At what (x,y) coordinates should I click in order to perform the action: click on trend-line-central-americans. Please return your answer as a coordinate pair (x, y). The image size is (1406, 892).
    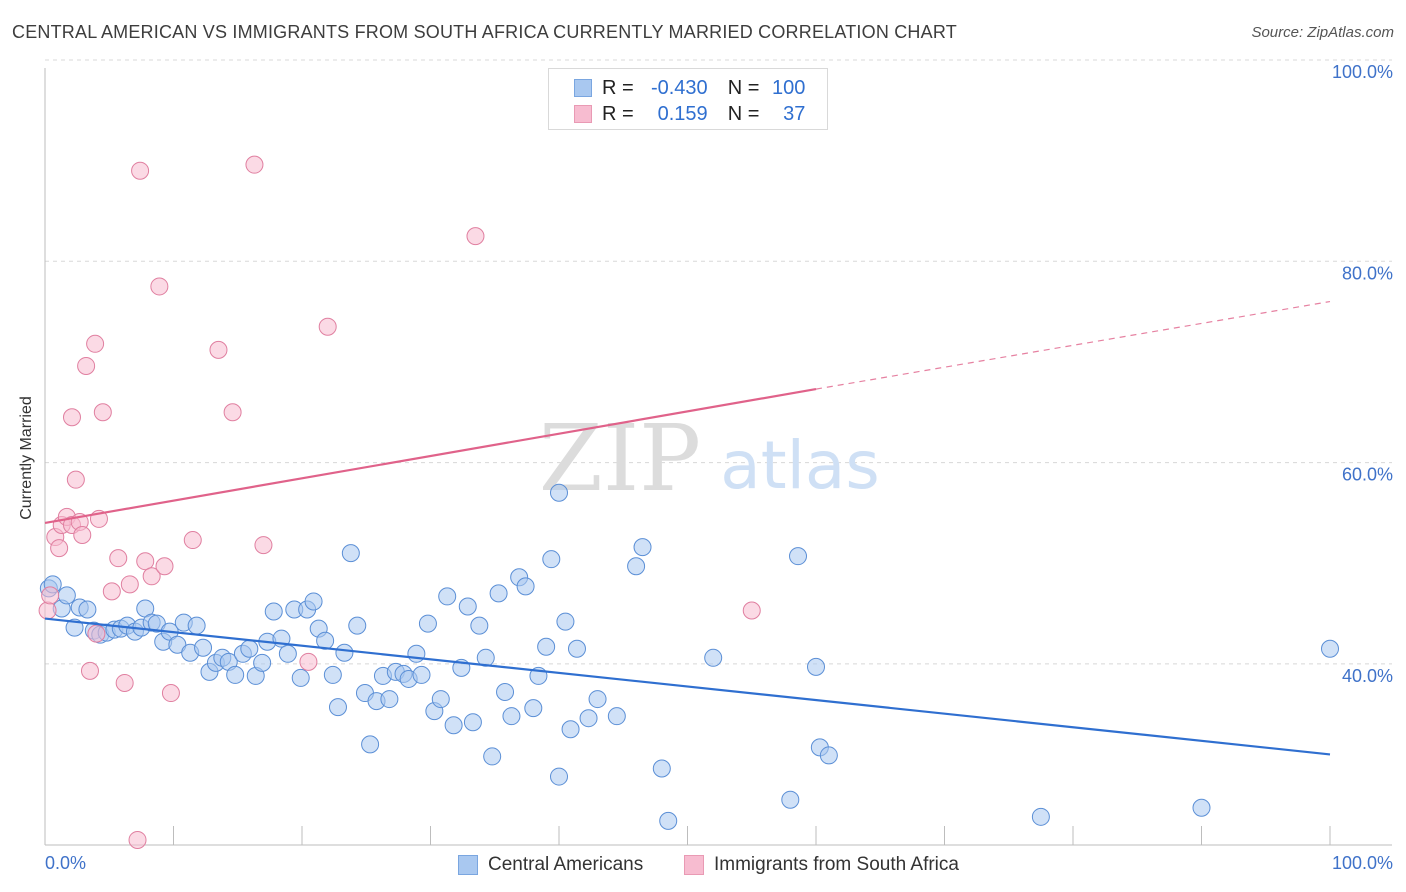
    Looking at the image, I should click on (687, 686).